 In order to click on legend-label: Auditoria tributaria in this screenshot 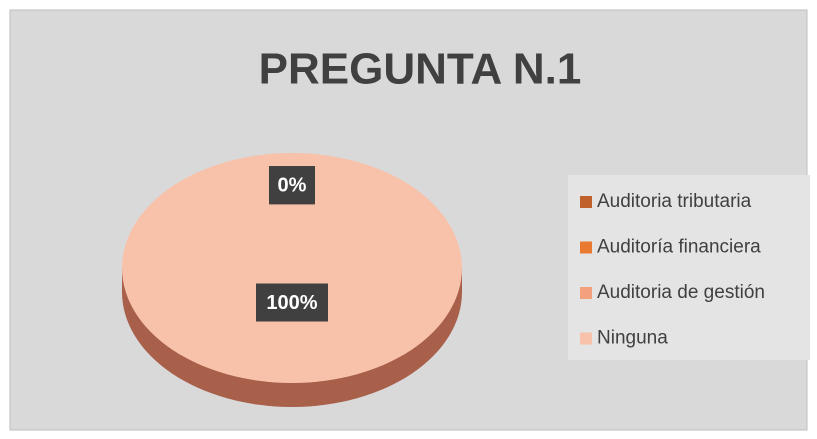, I will do `click(674, 201)`.